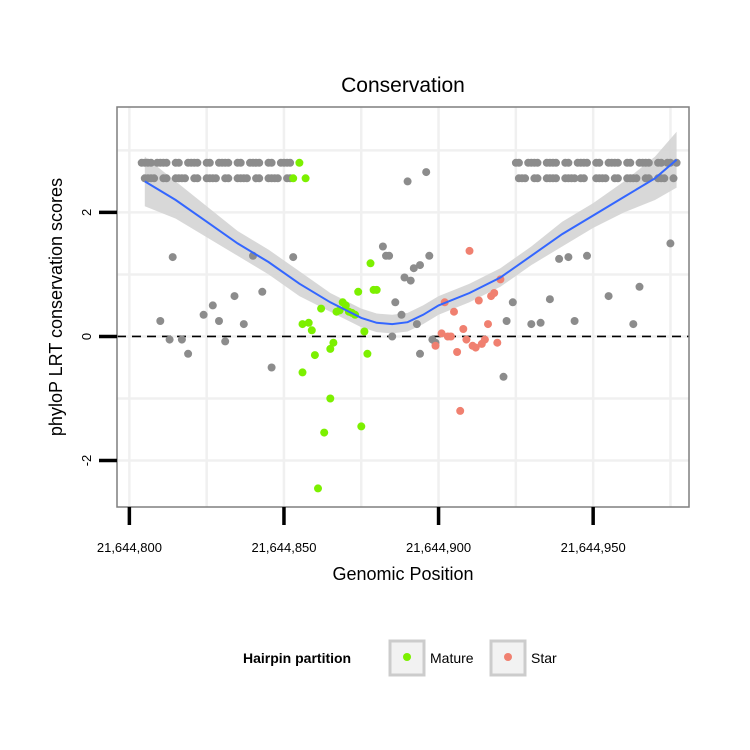 This screenshot has height=750, width=750. What do you see at coordinates (403, 85) in the screenshot?
I see `chart-title: Conservation` at bounding box center [403, 85].